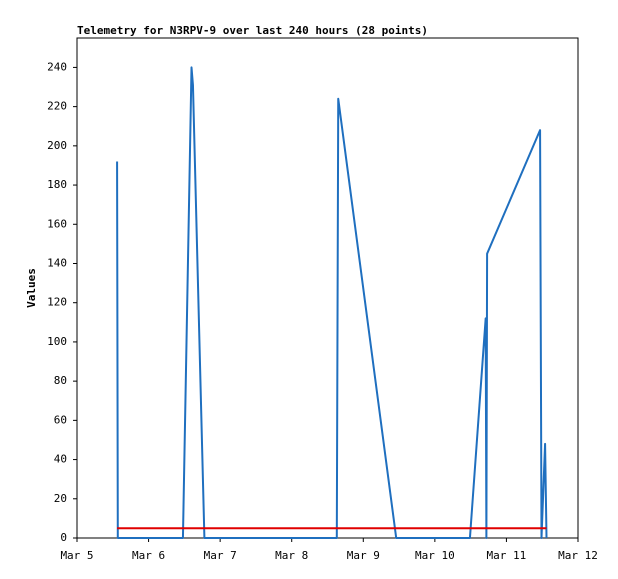 The height and width of the screenshot is (579, 618). What do you see at coordinates (63, 537) in the screenshot?
I see `y-tick-label: 0` at bounding box center [63, 537].